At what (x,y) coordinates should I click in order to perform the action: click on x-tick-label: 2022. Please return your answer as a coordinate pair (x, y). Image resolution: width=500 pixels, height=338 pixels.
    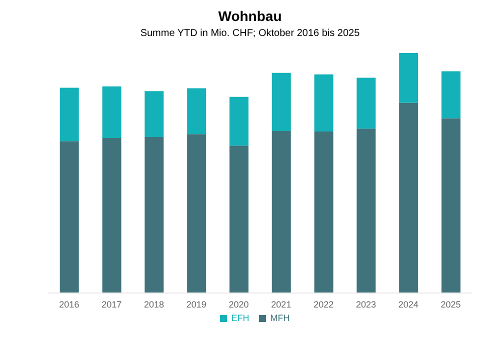
    Looking at the image, I should click on (324, 304).